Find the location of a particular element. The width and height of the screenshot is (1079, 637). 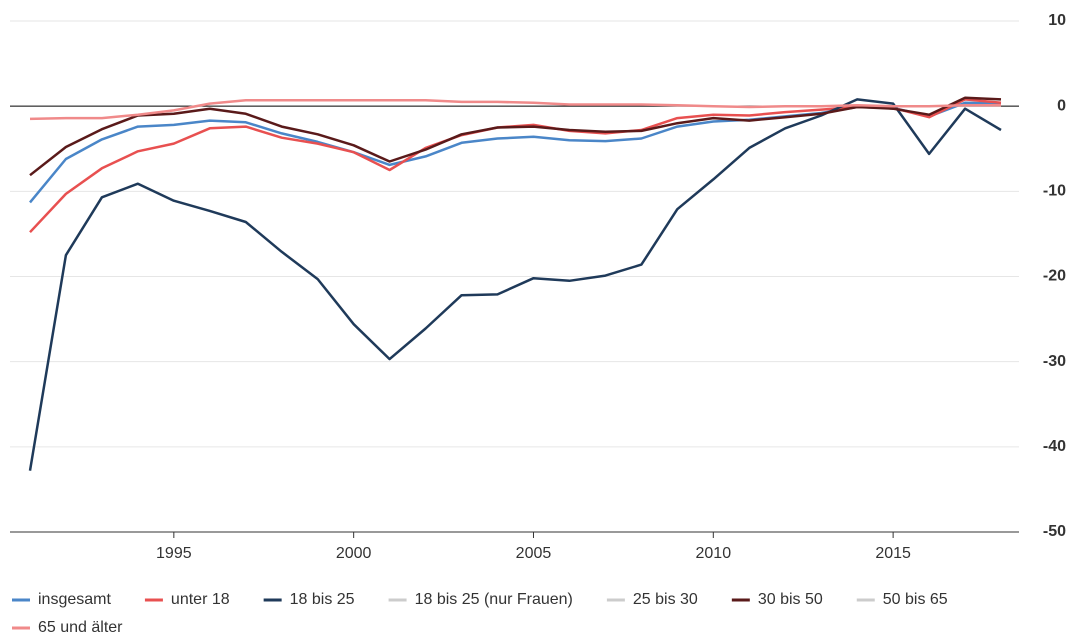

y-tick-label: -10 is located at coordinates (1054, 191).